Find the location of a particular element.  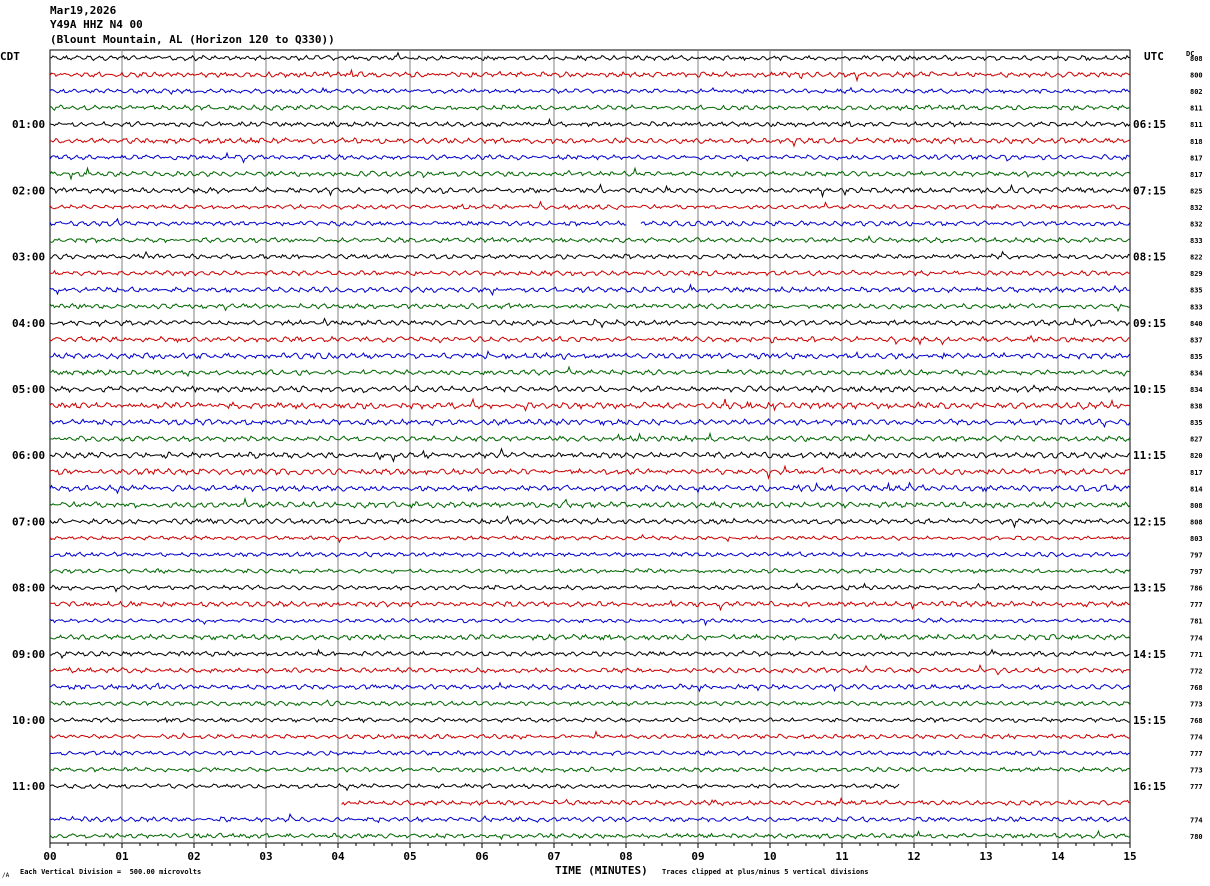

header-date: Mar19,2026 is located at coordinates (83, 10).